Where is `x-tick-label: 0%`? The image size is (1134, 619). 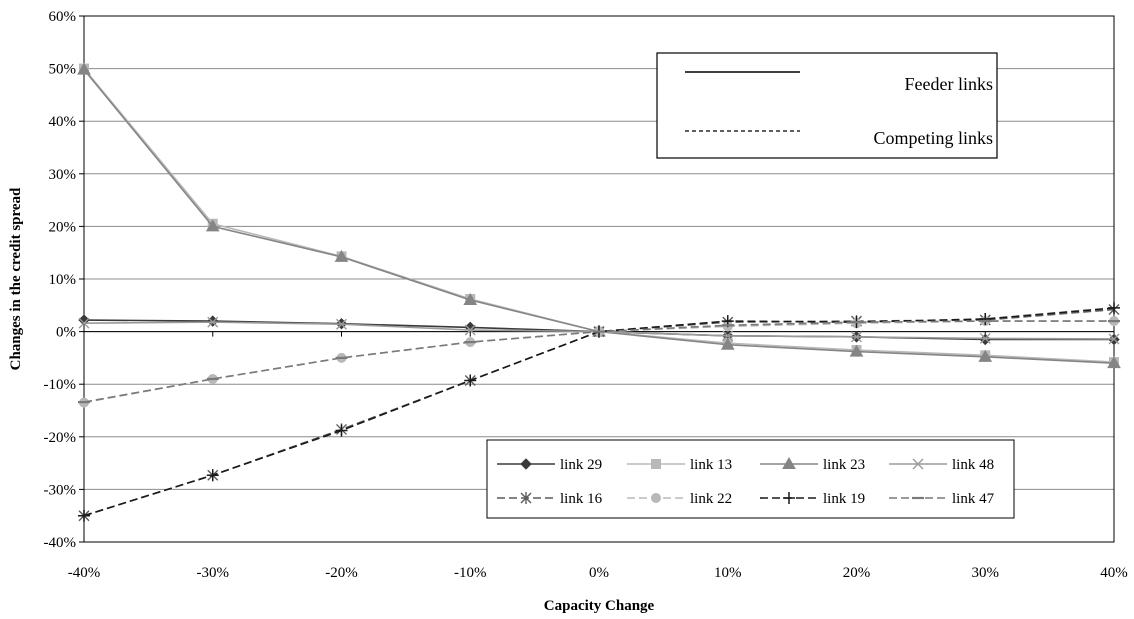
x-tick-label: 0% is located at coordinates (599, 573).